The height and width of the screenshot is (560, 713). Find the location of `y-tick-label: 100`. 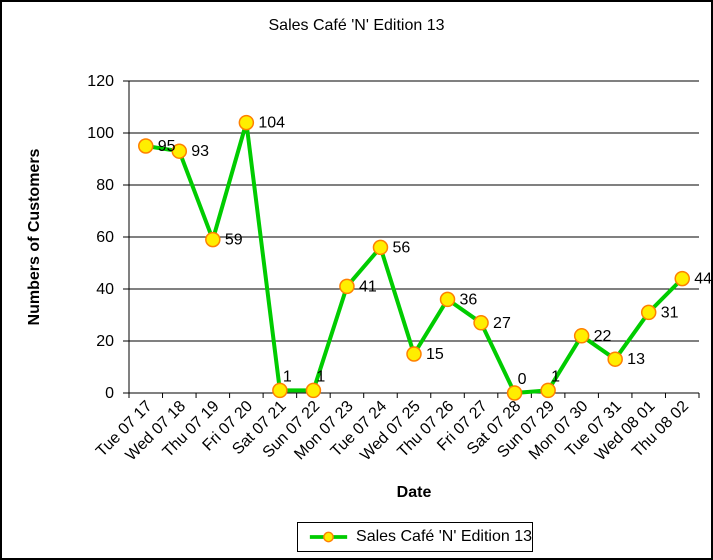

y-tick-label: 100 is located at coordinates (100, 133).